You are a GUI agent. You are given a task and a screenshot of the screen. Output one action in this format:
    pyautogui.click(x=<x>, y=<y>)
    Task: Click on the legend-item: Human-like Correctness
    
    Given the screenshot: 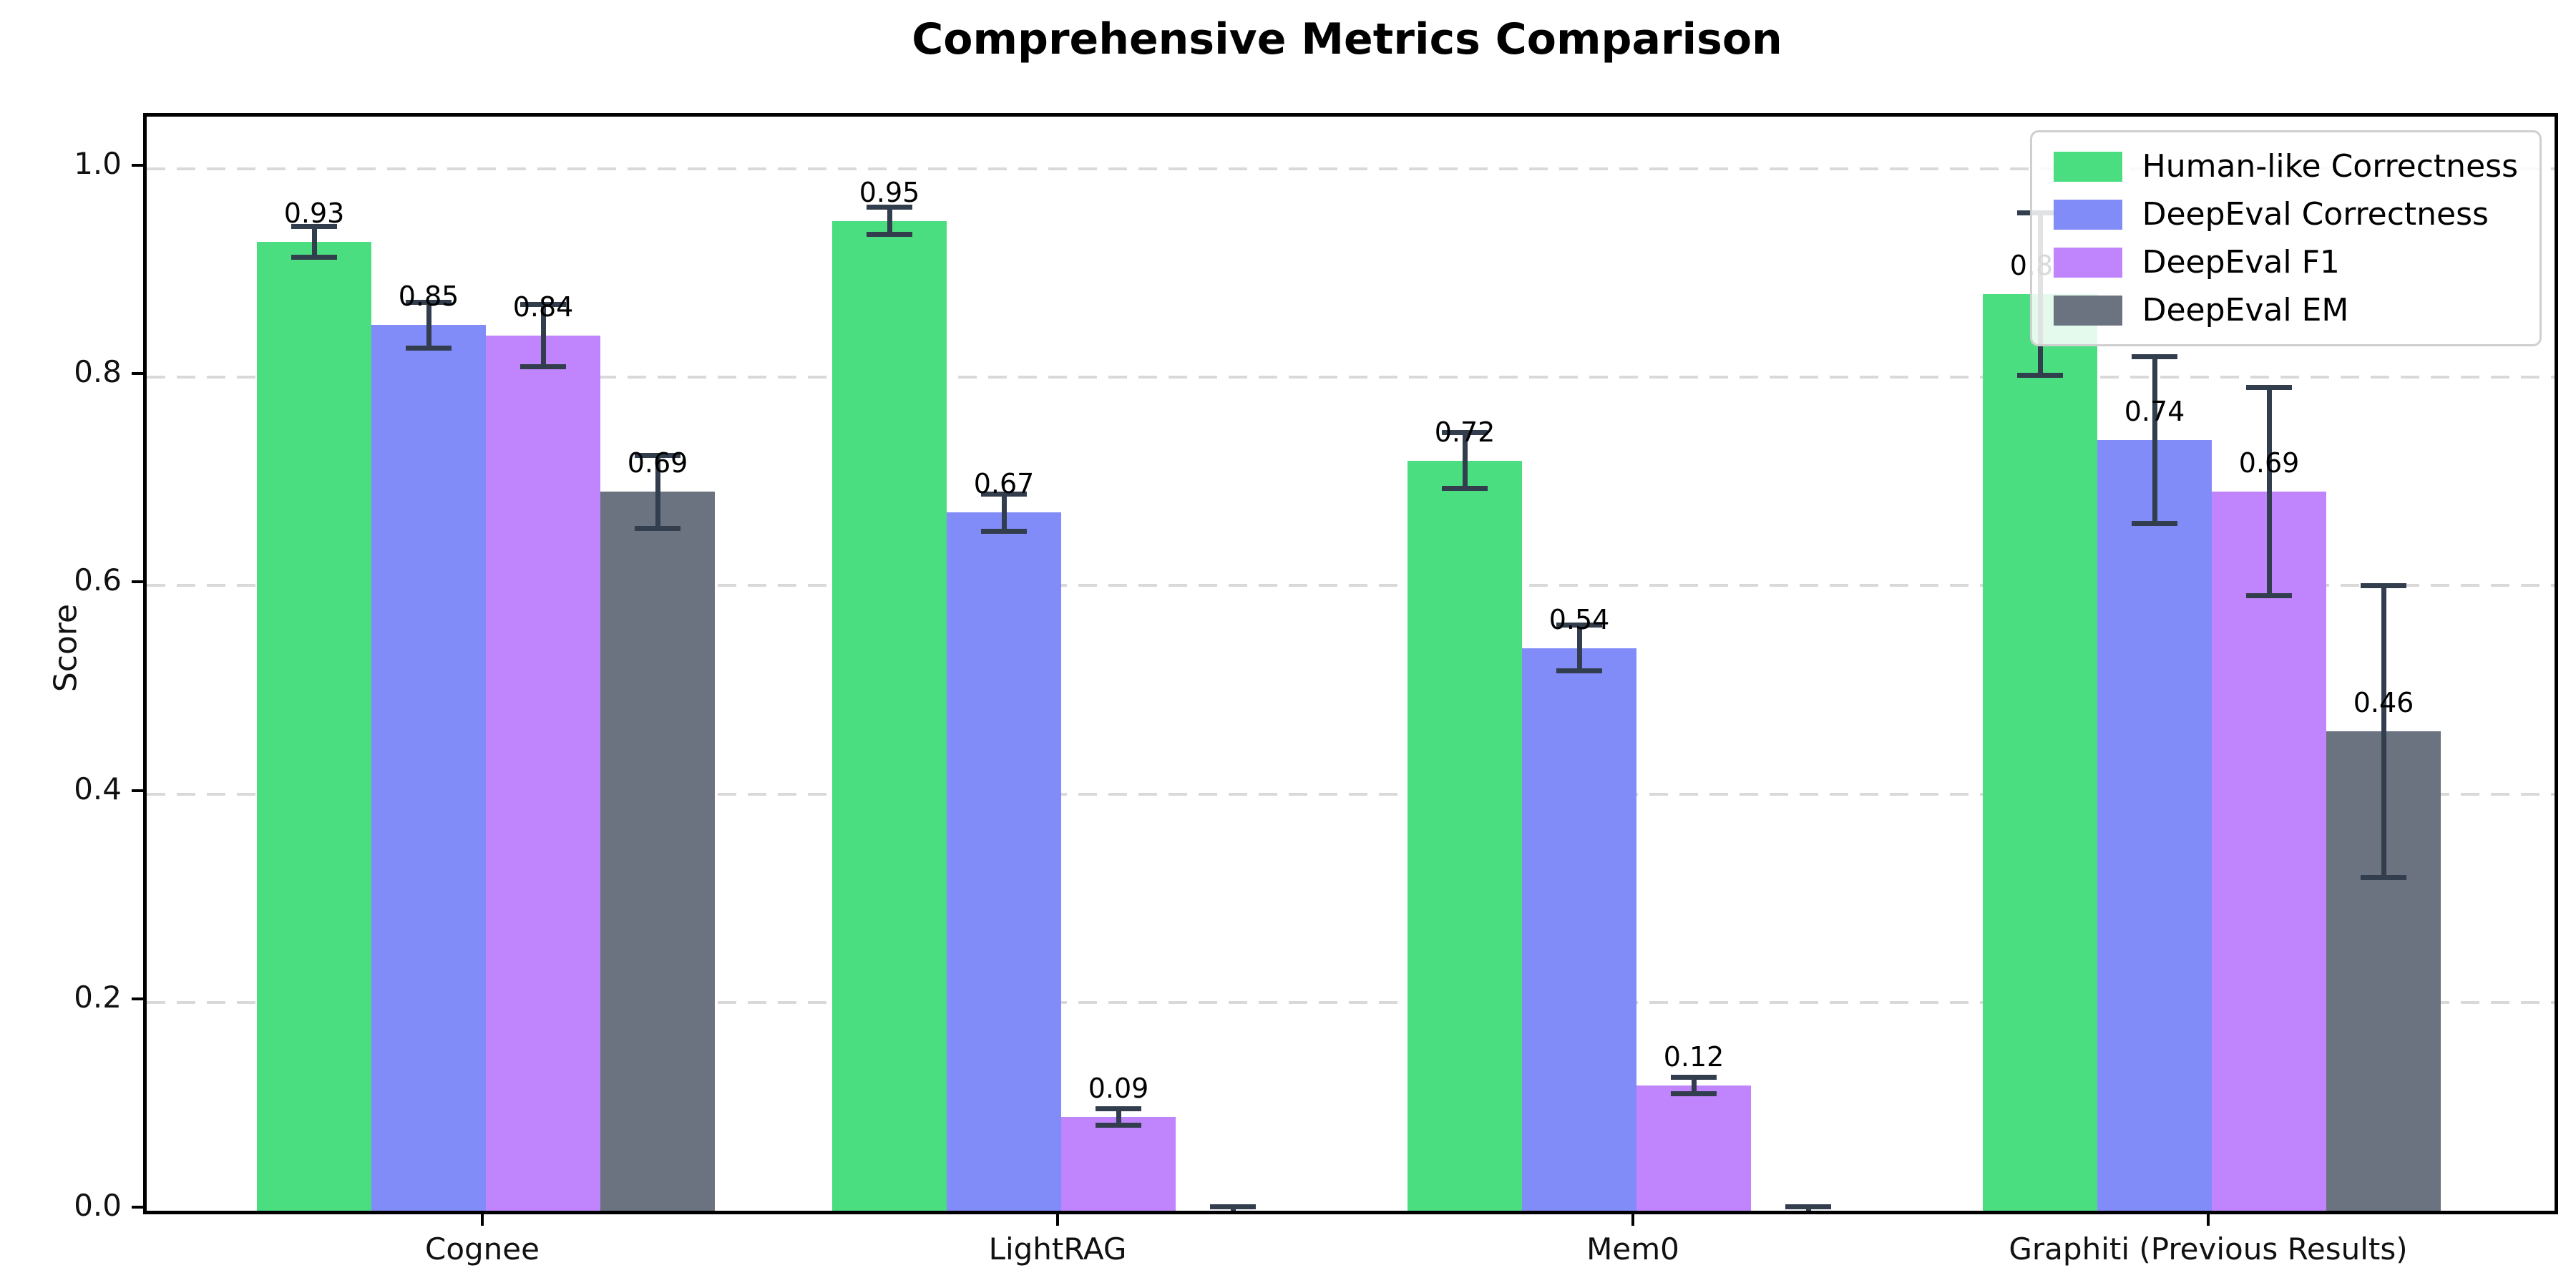 What is the action you would take?
    pyautogui.click(x=2285, y=166)
    